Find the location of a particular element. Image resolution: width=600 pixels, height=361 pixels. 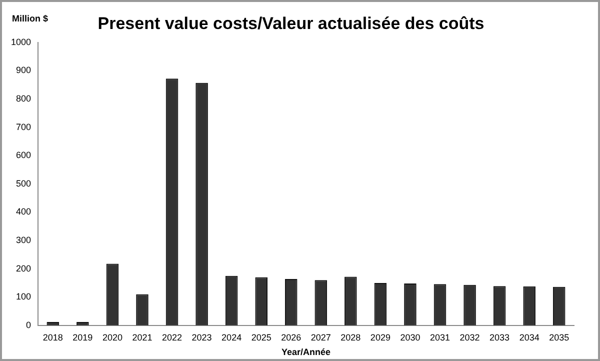

x-tick-label: 2025 is located at coordinates (261, 337).